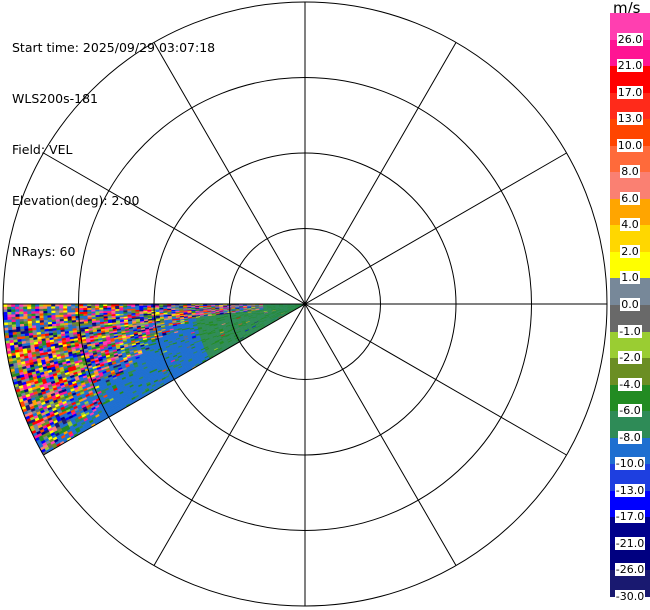 The image size is (650, 610). I want to click on colorbar-tick-label: -21.0, so click(630, 543).